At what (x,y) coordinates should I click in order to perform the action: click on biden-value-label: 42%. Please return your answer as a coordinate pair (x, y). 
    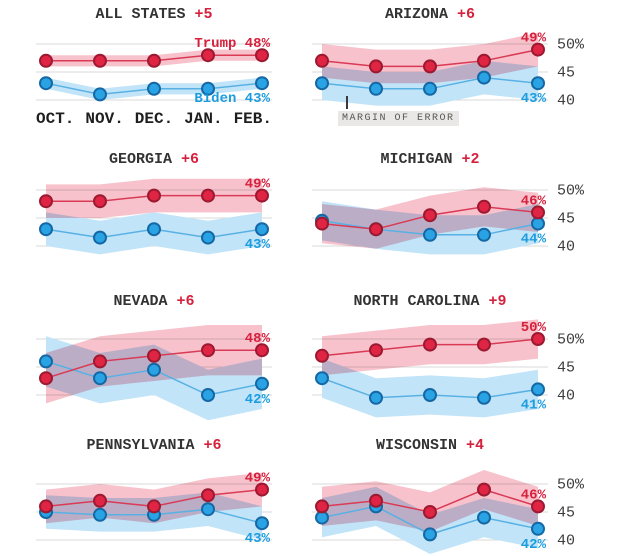
    Looking at the image, I should click on (534, 545).